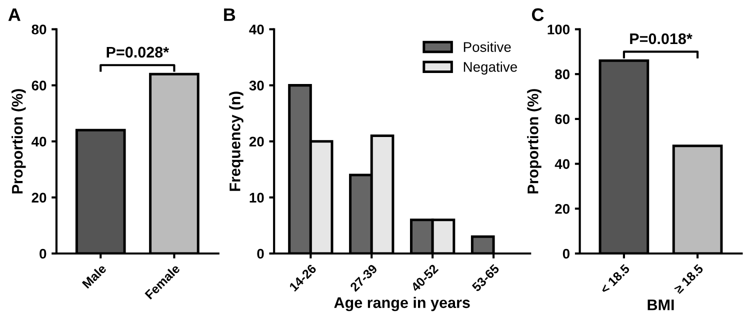 This screenshot has width=753, height=325. What do you see at coordinates (230, 14) in the screenshot?
I see `chart-title: B` at bounding box center [230, 14].